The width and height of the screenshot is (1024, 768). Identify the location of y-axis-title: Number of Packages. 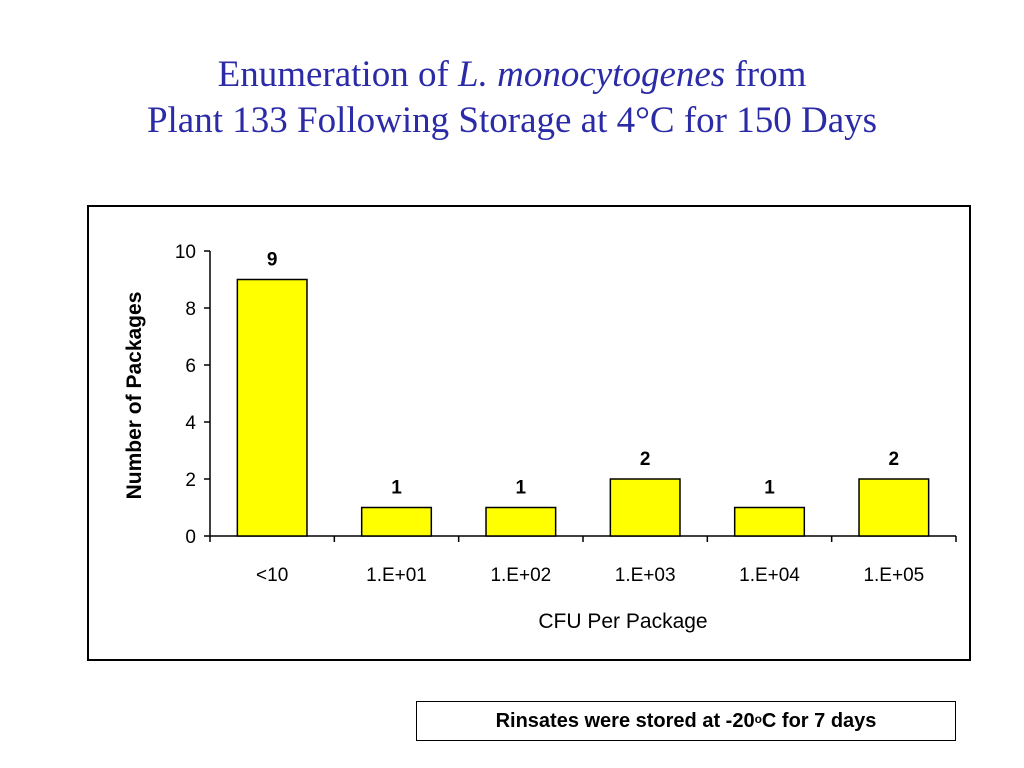
(134, 396).